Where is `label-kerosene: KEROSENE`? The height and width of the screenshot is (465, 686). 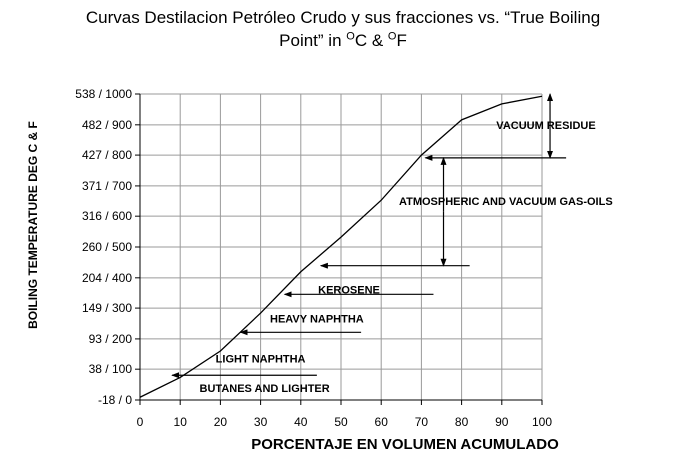 label-kerosene: KEROSENE is located at coordinates (349, 290).